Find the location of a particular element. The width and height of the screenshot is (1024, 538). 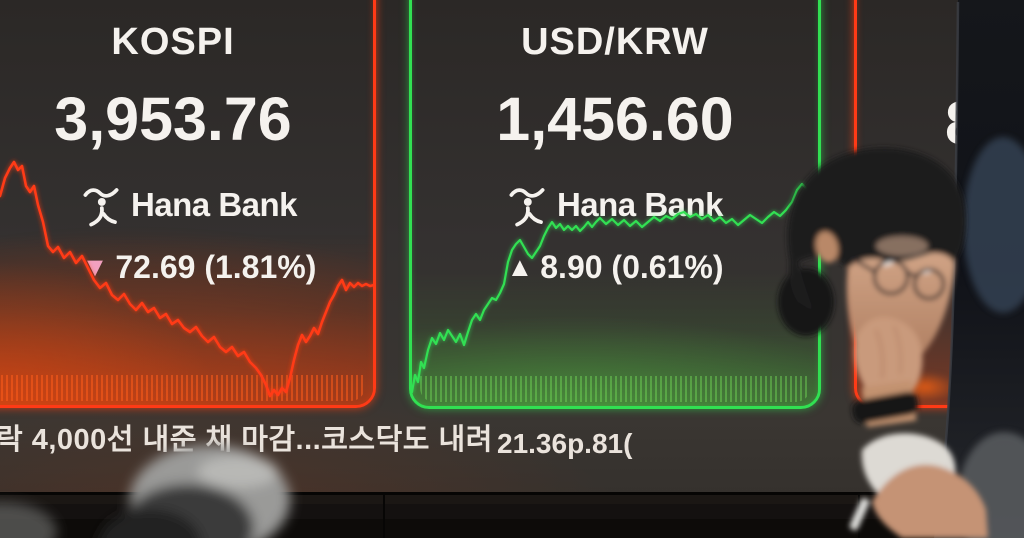

kospi-change-row: ▼ 72.69 (1.81%) is located at coordinates (186, 267).